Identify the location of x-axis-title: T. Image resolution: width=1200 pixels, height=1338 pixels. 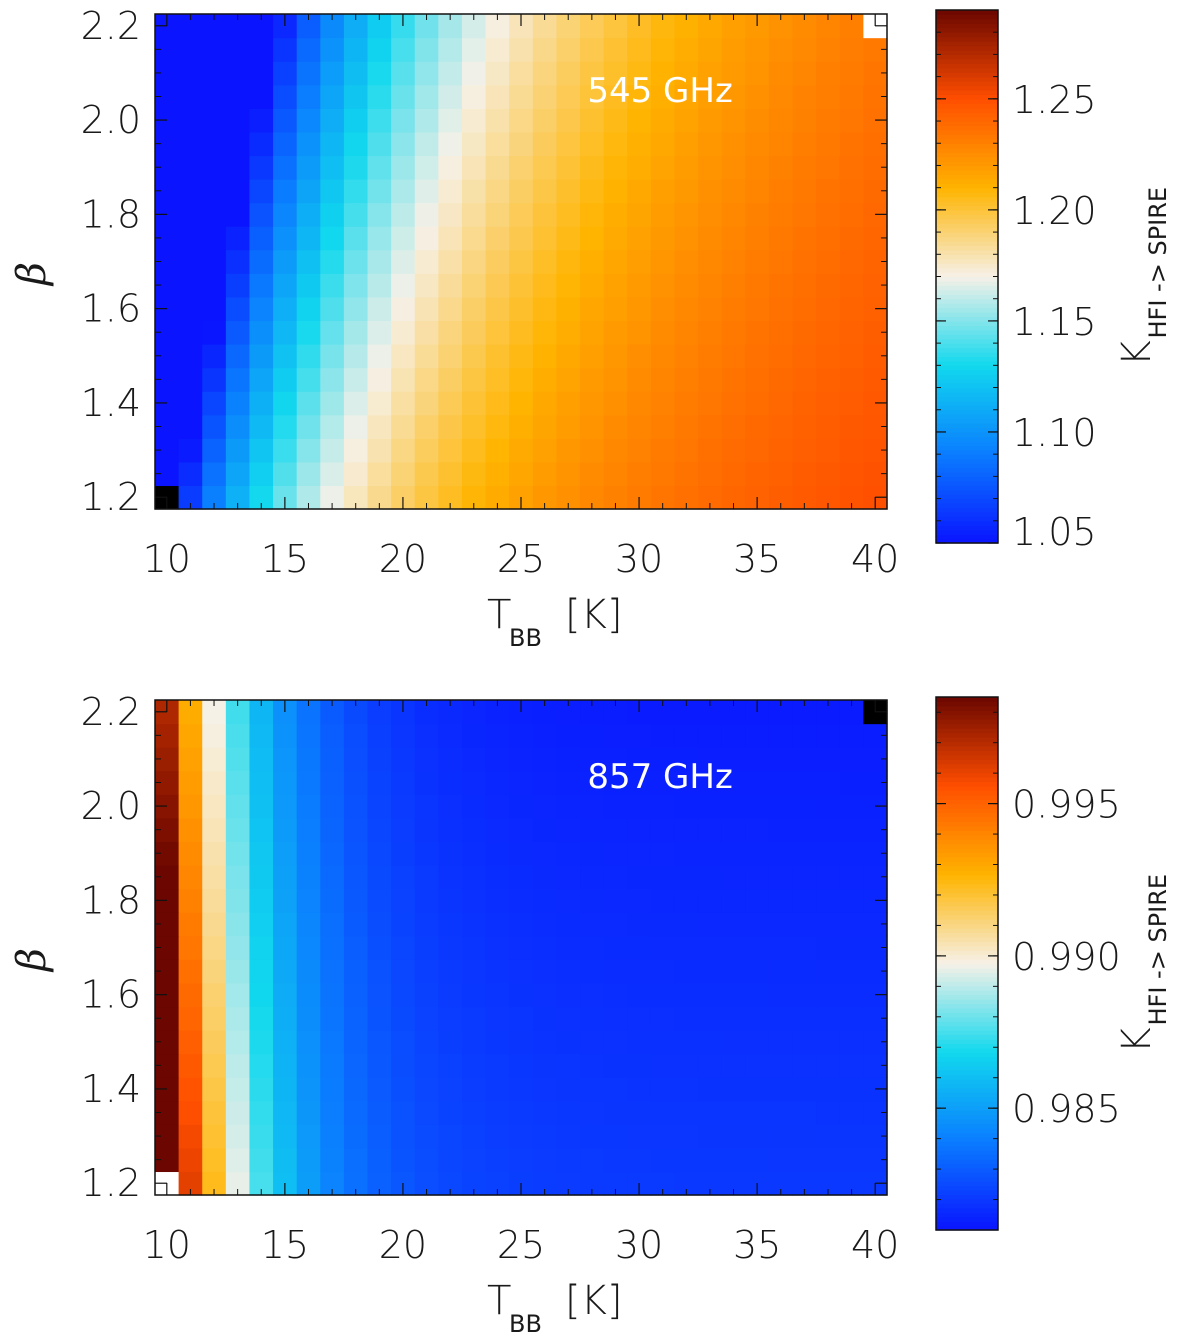
(499, 615).